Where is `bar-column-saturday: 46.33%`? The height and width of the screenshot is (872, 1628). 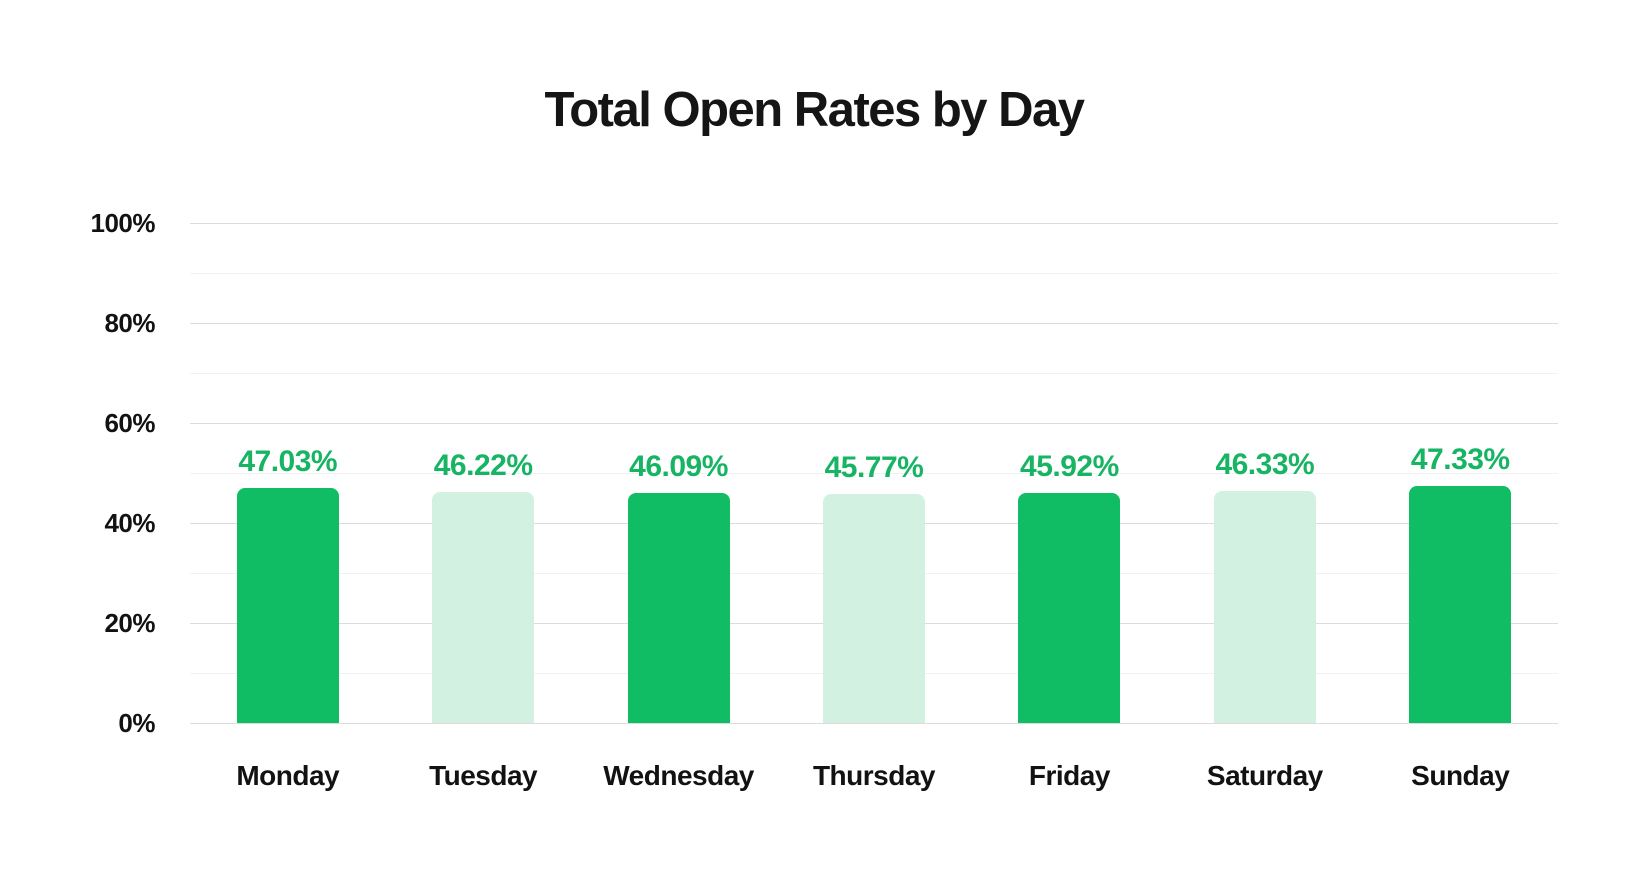
bar-column-saturday: 46.33% is located at coordinates (1264, 473).